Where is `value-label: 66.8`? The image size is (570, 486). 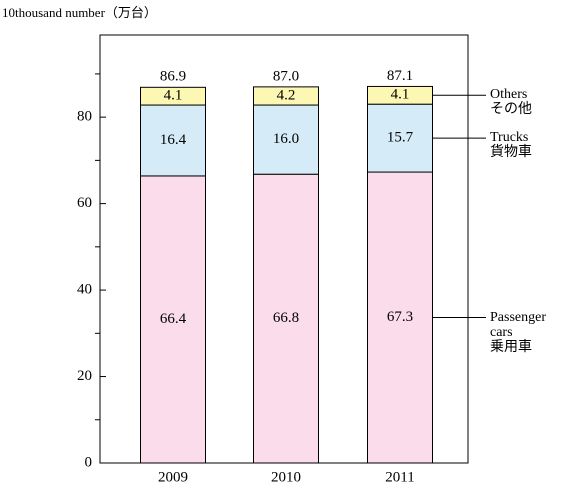 value-label: 66.8 is located at coordinates (286, 318).